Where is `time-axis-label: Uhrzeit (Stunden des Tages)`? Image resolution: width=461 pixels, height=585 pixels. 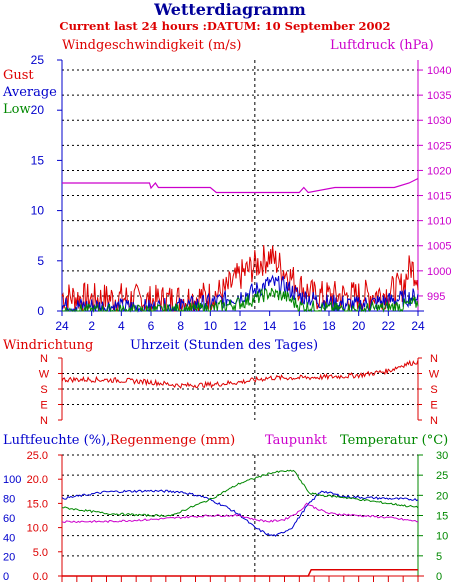 time-axis-label: Uhrzeit (Stunden des Tages) is located at coordinates (224, 345).